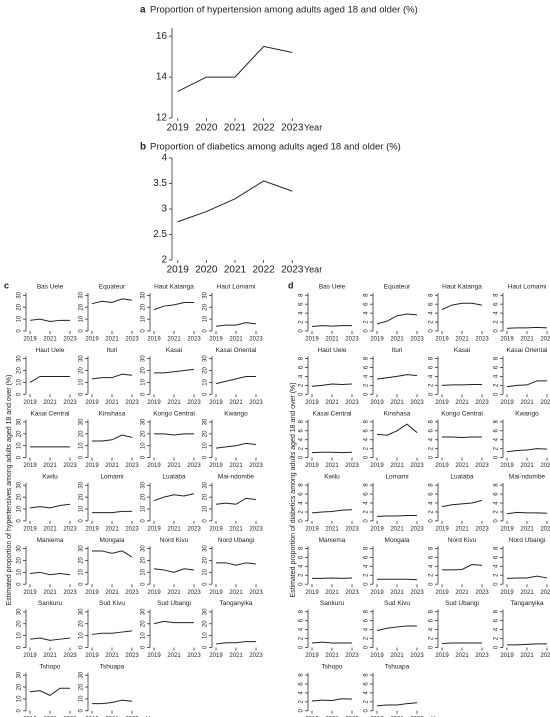 This screenshot has height=717, width=550. I want to click on subplot-title: Equateur, so click(112, 287).